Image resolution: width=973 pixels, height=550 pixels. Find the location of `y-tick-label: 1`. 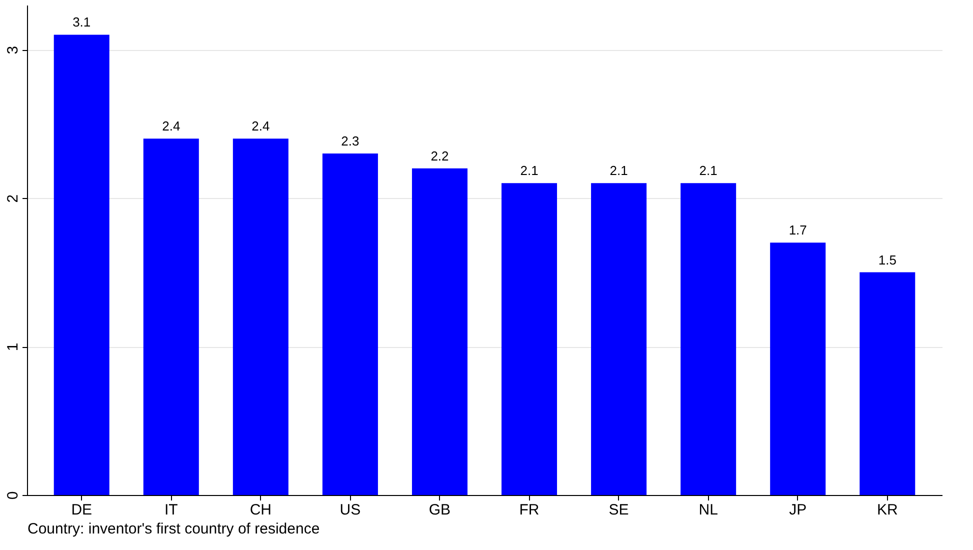

y-tick-label: 1 is located at coordinates (13, 347).